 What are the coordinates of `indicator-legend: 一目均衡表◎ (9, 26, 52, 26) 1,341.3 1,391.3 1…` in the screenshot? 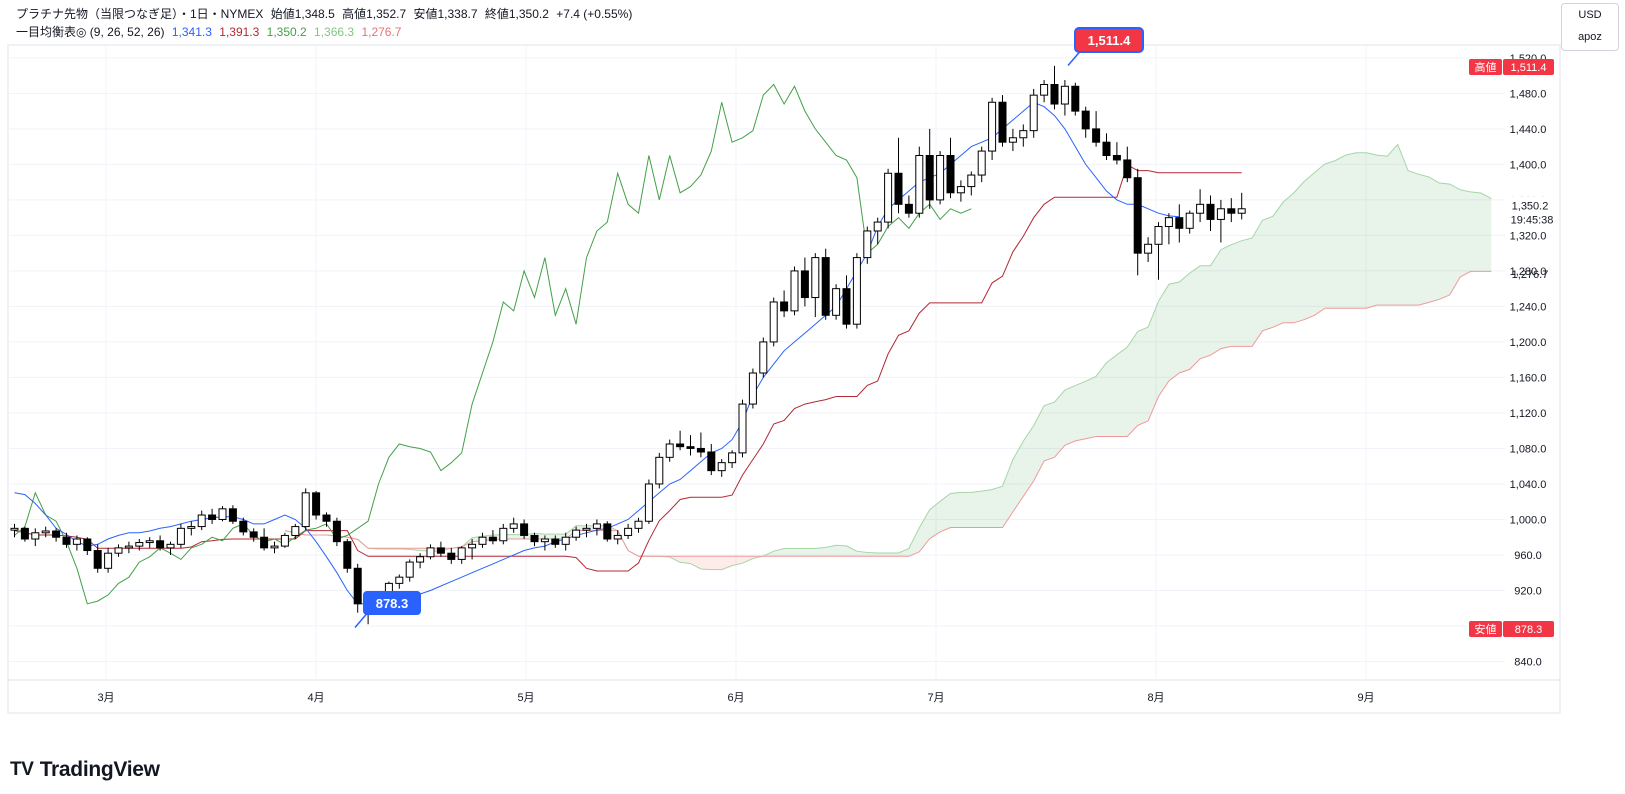 It's located at (208, 31).